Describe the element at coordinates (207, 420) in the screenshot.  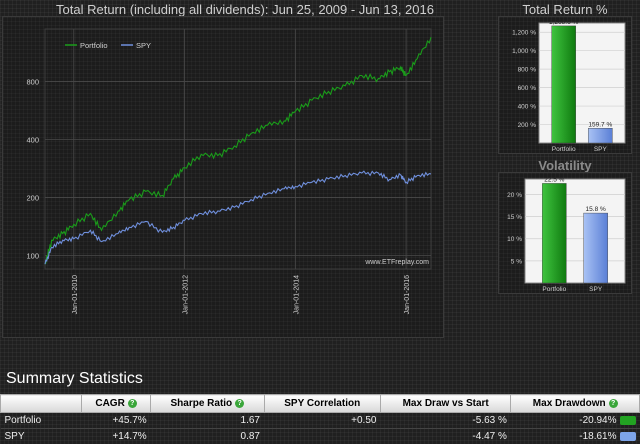
I see `sharpe-value: 1.67` at that location.